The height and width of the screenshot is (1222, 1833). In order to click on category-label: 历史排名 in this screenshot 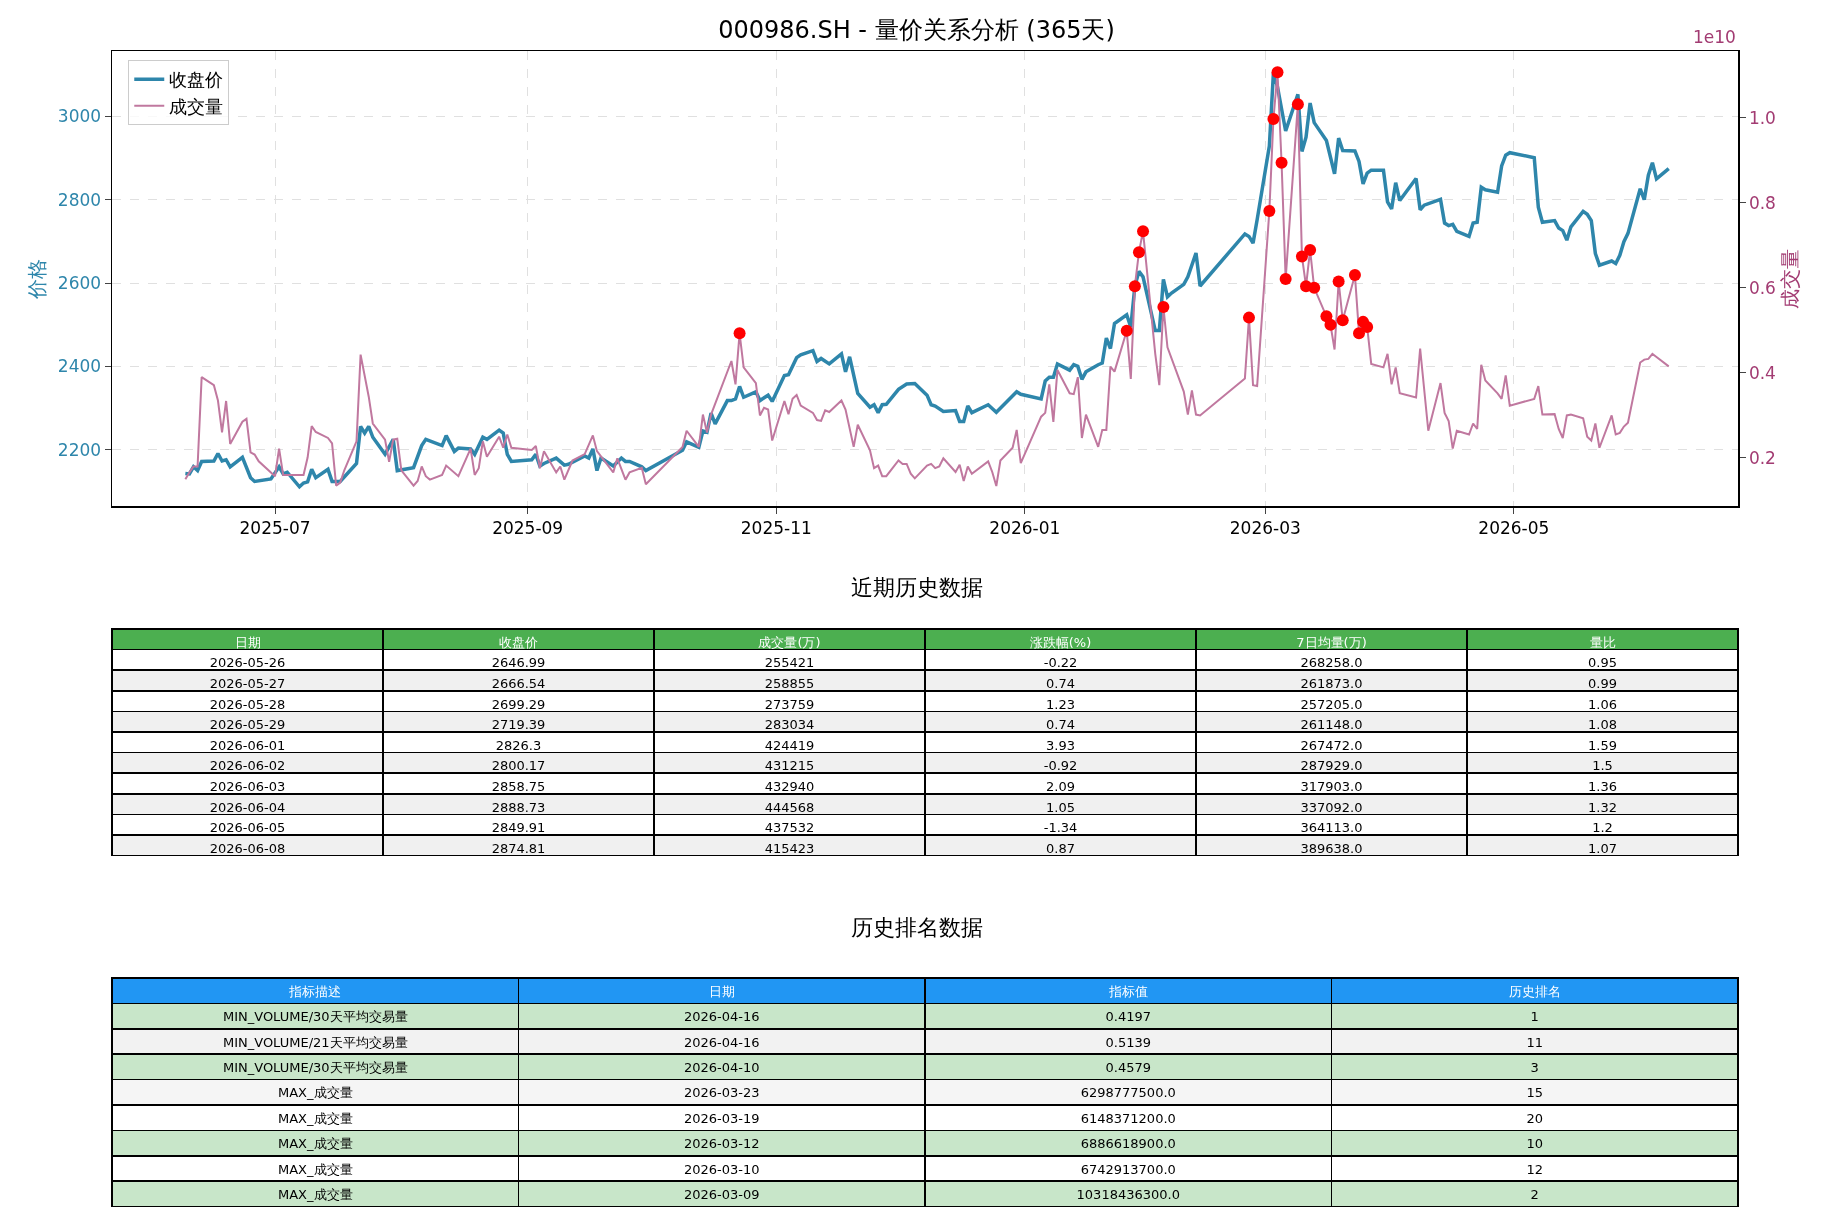, I will do `click(1534, 991)`.